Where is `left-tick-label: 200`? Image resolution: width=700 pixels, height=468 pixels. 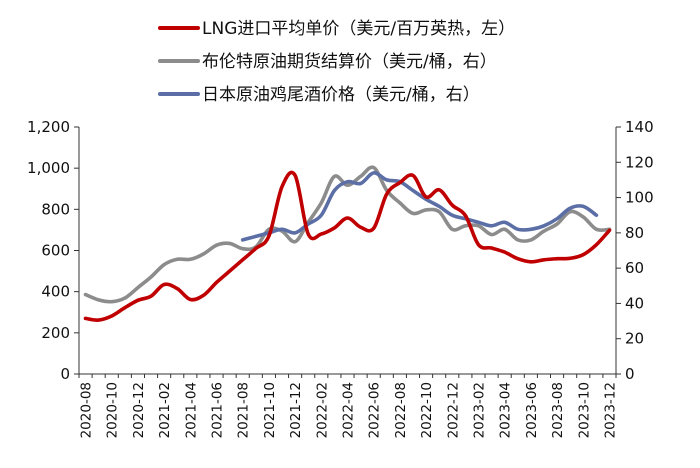
left-tick-label: 200 is located at coordinates (55, 333).